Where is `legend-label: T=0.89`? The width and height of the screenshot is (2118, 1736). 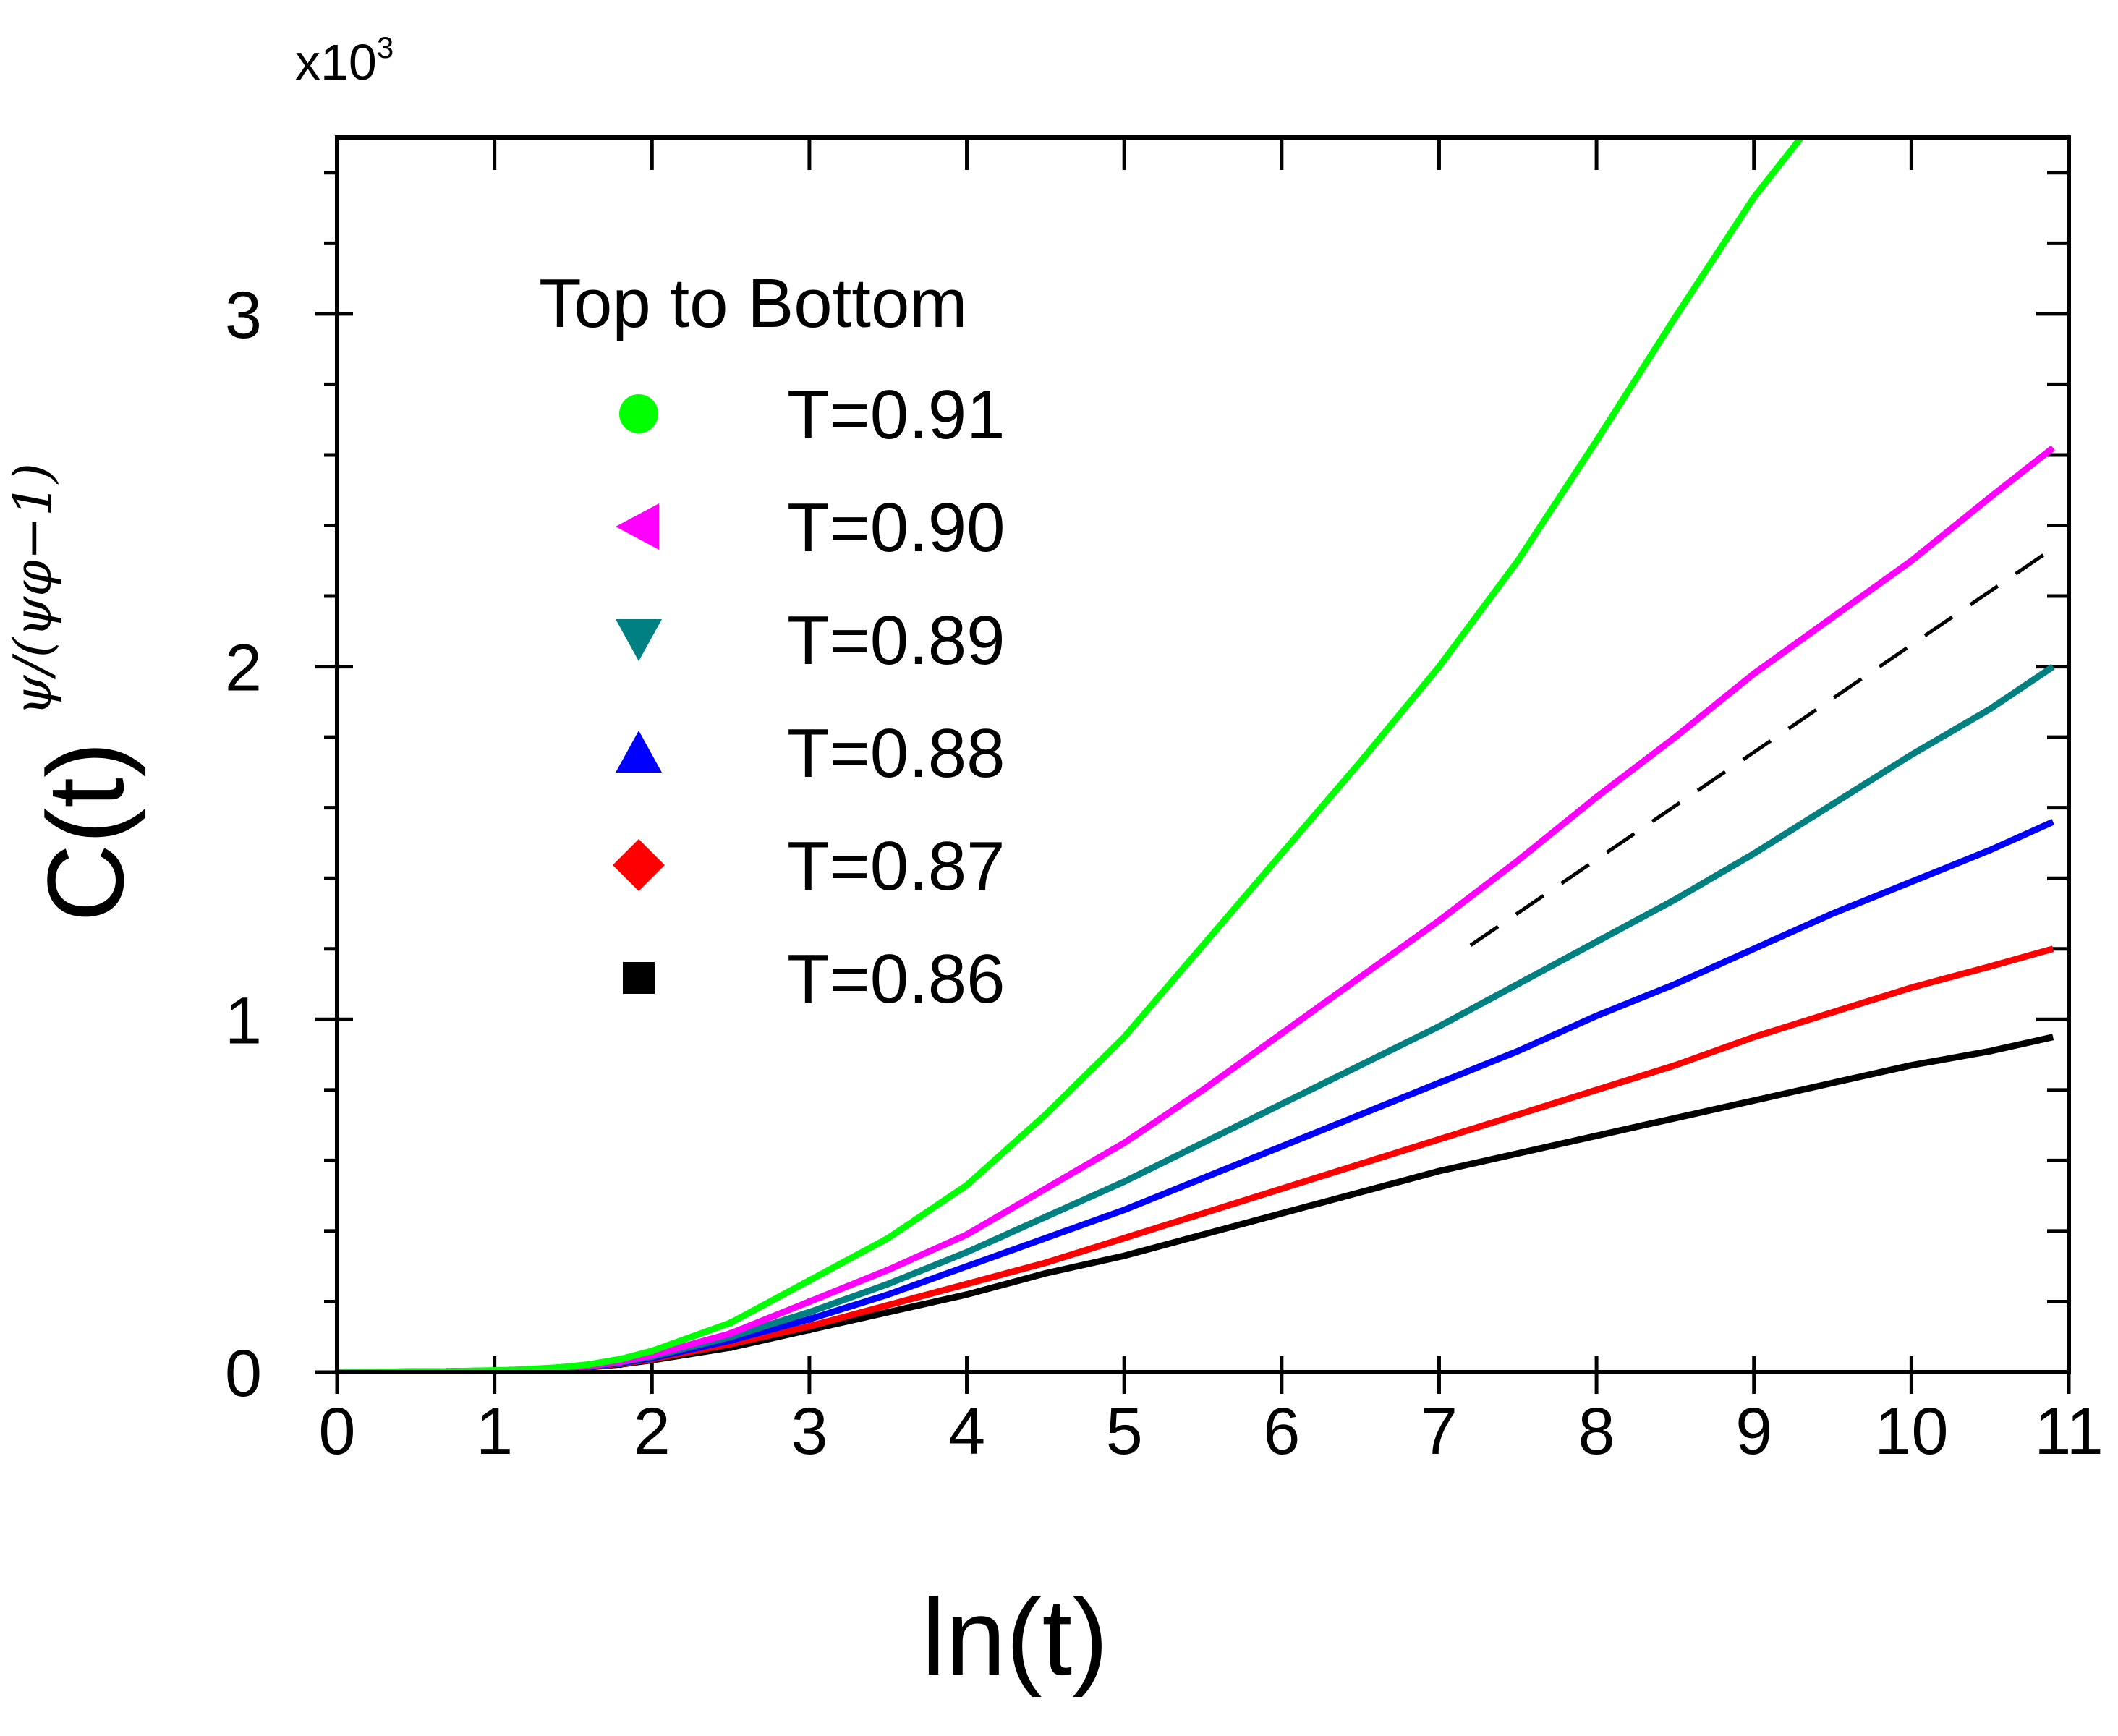 legend-label: T=0.89 is located at coordinates (896, 640).